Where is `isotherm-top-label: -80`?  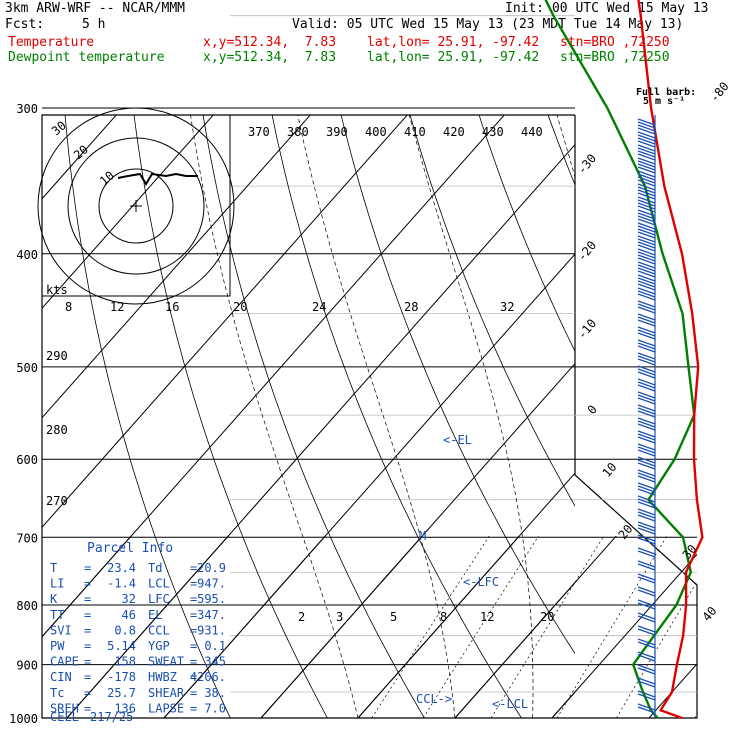 isotherm-top-label: -80 is located at coordinates (719, 92).